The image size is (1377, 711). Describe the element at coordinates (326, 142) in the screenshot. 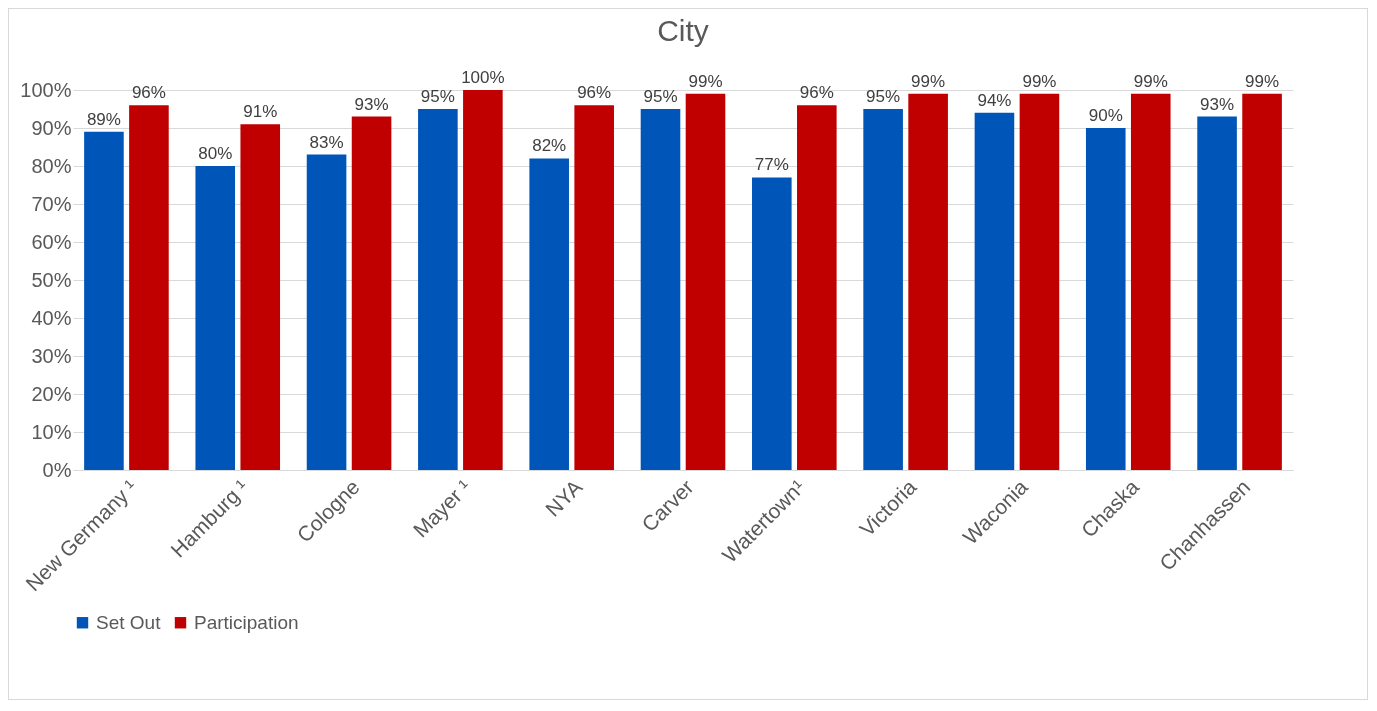

I see `data-label: 83%` at that location.